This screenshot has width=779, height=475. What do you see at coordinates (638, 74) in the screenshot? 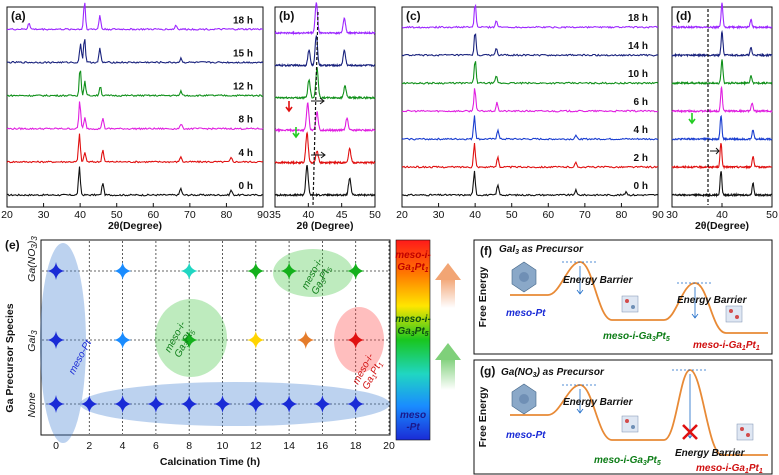
I see `trace-label-c-10h: 10 h` at bounding box center [638, 74].